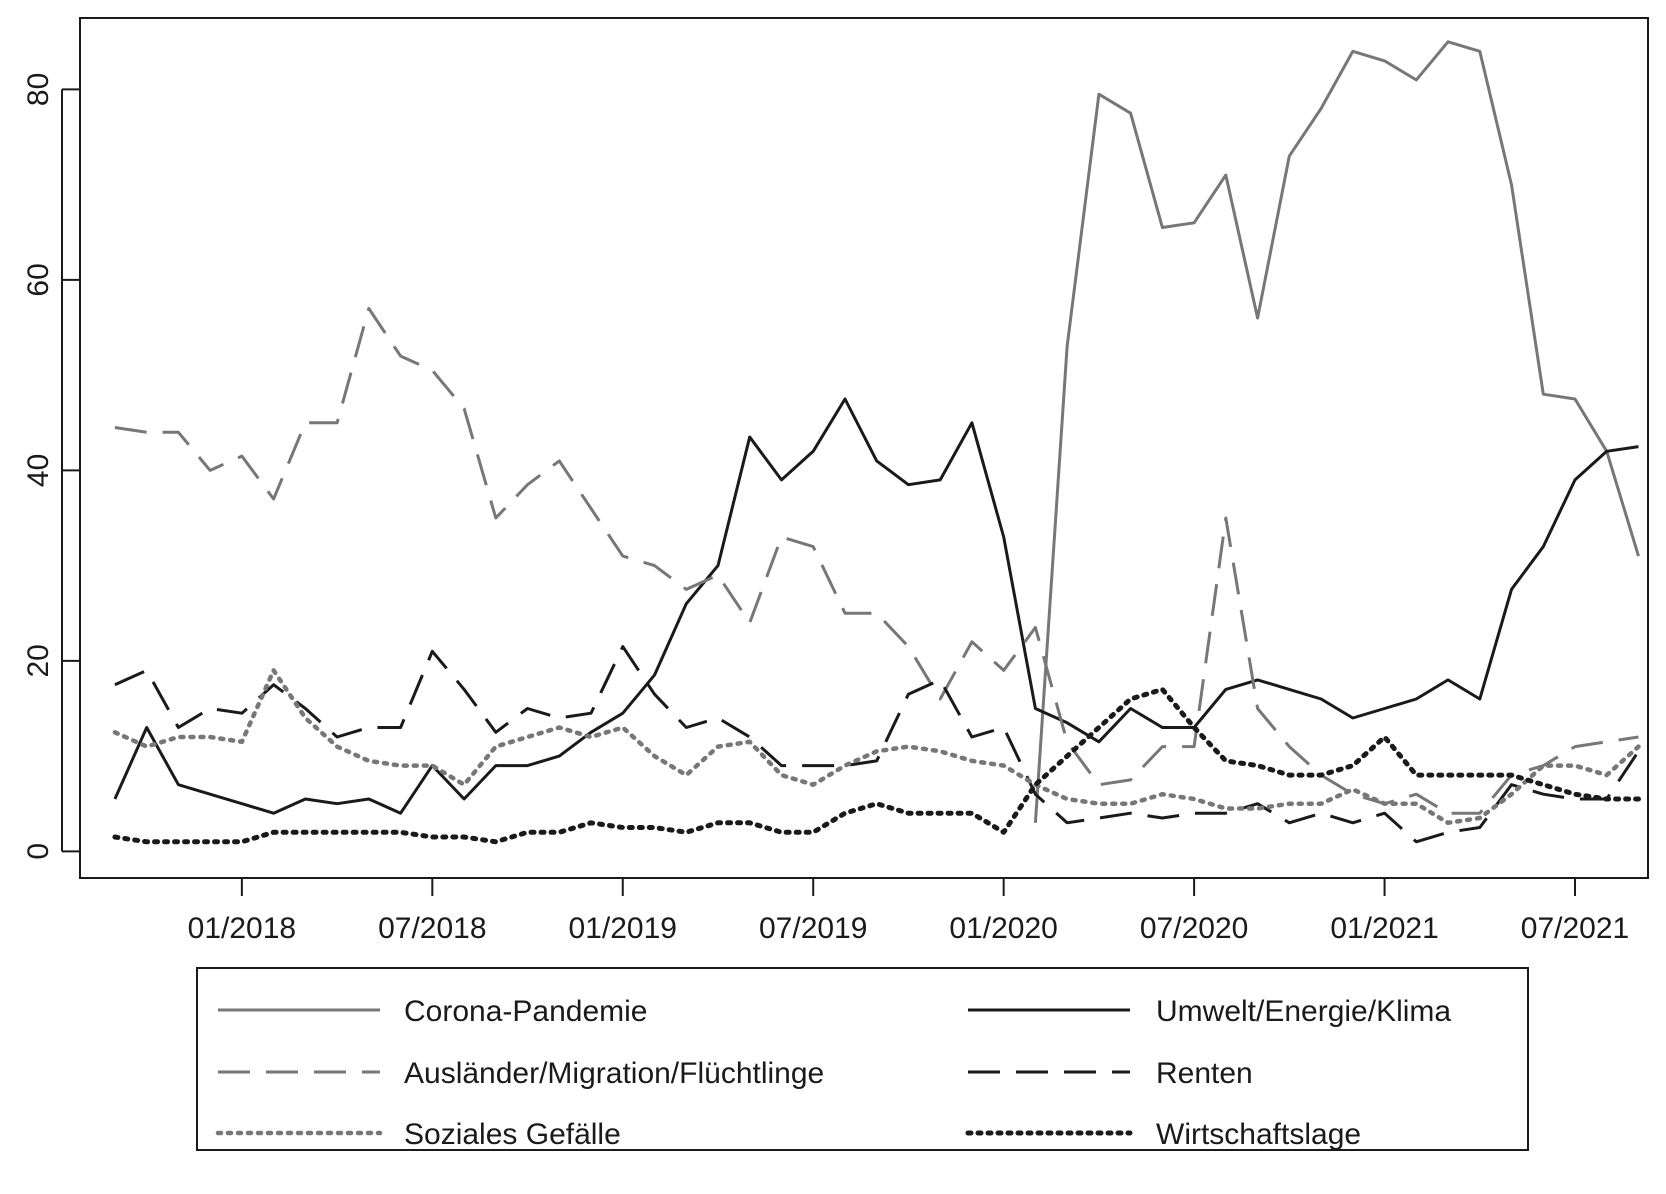 The height and width of the screenshot is (1194, 1666). What do you see at coordinates (38, 660) in the screenshot?
I see `y-tick-label: 20` at bounding box center [38, 660].